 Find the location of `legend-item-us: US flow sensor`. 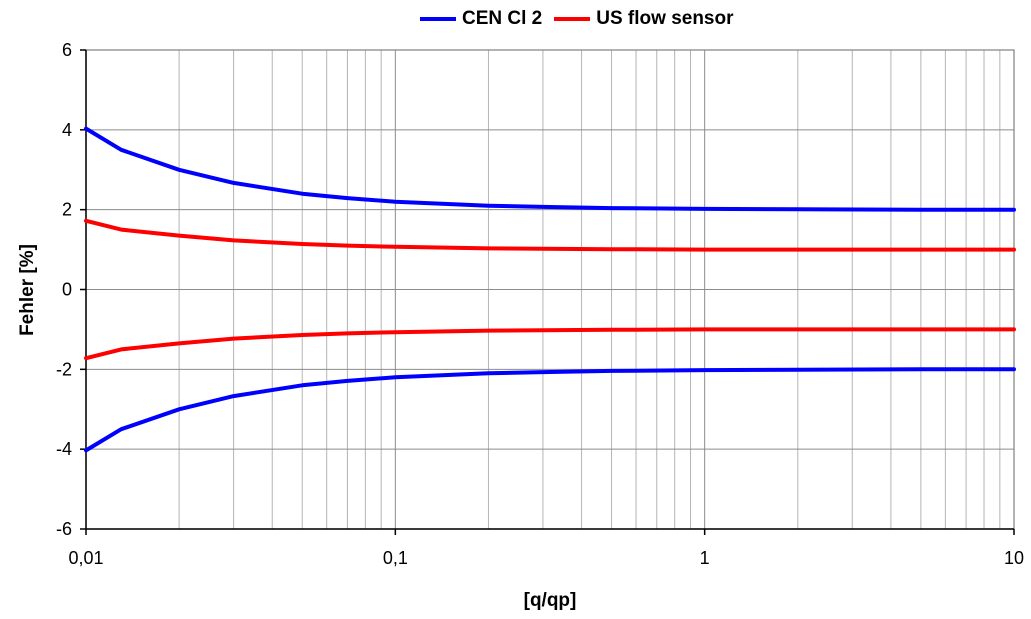

legend-item-us: US flow sensor is located at coordinates (644, 19).